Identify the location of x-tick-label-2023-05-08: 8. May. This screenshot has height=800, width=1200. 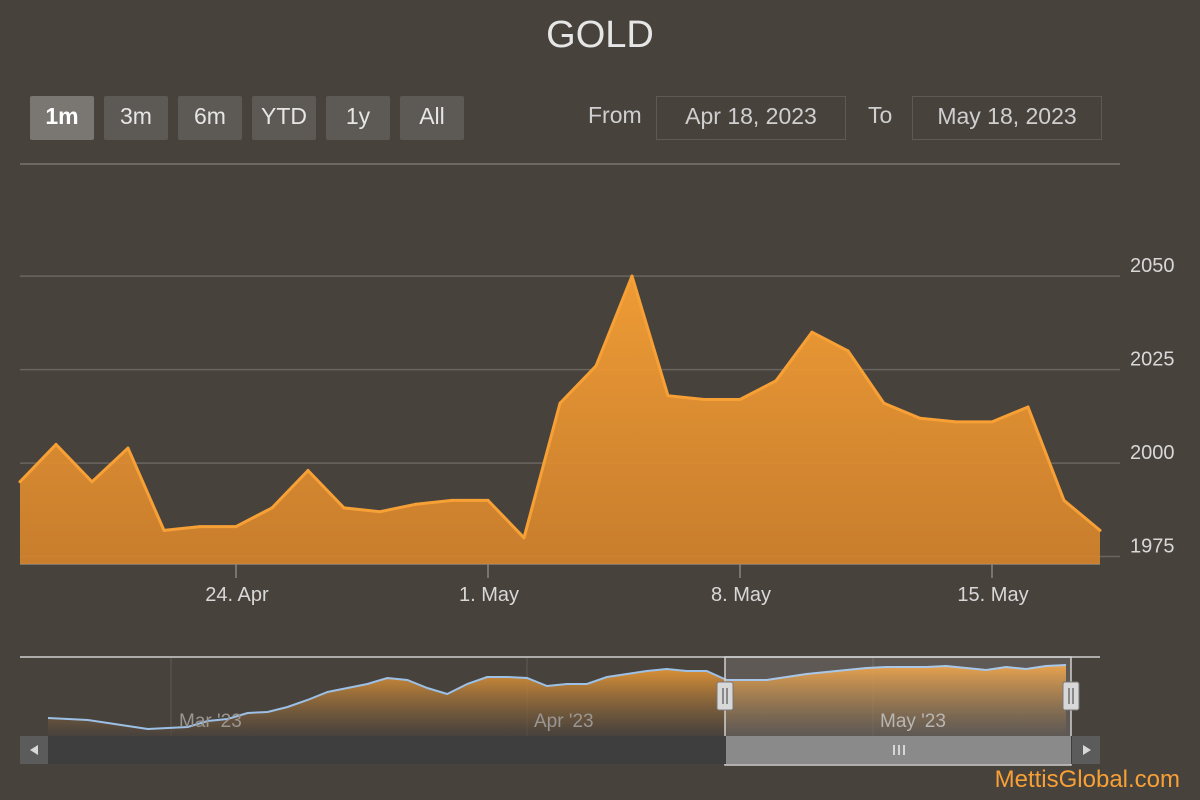
(741, 595).